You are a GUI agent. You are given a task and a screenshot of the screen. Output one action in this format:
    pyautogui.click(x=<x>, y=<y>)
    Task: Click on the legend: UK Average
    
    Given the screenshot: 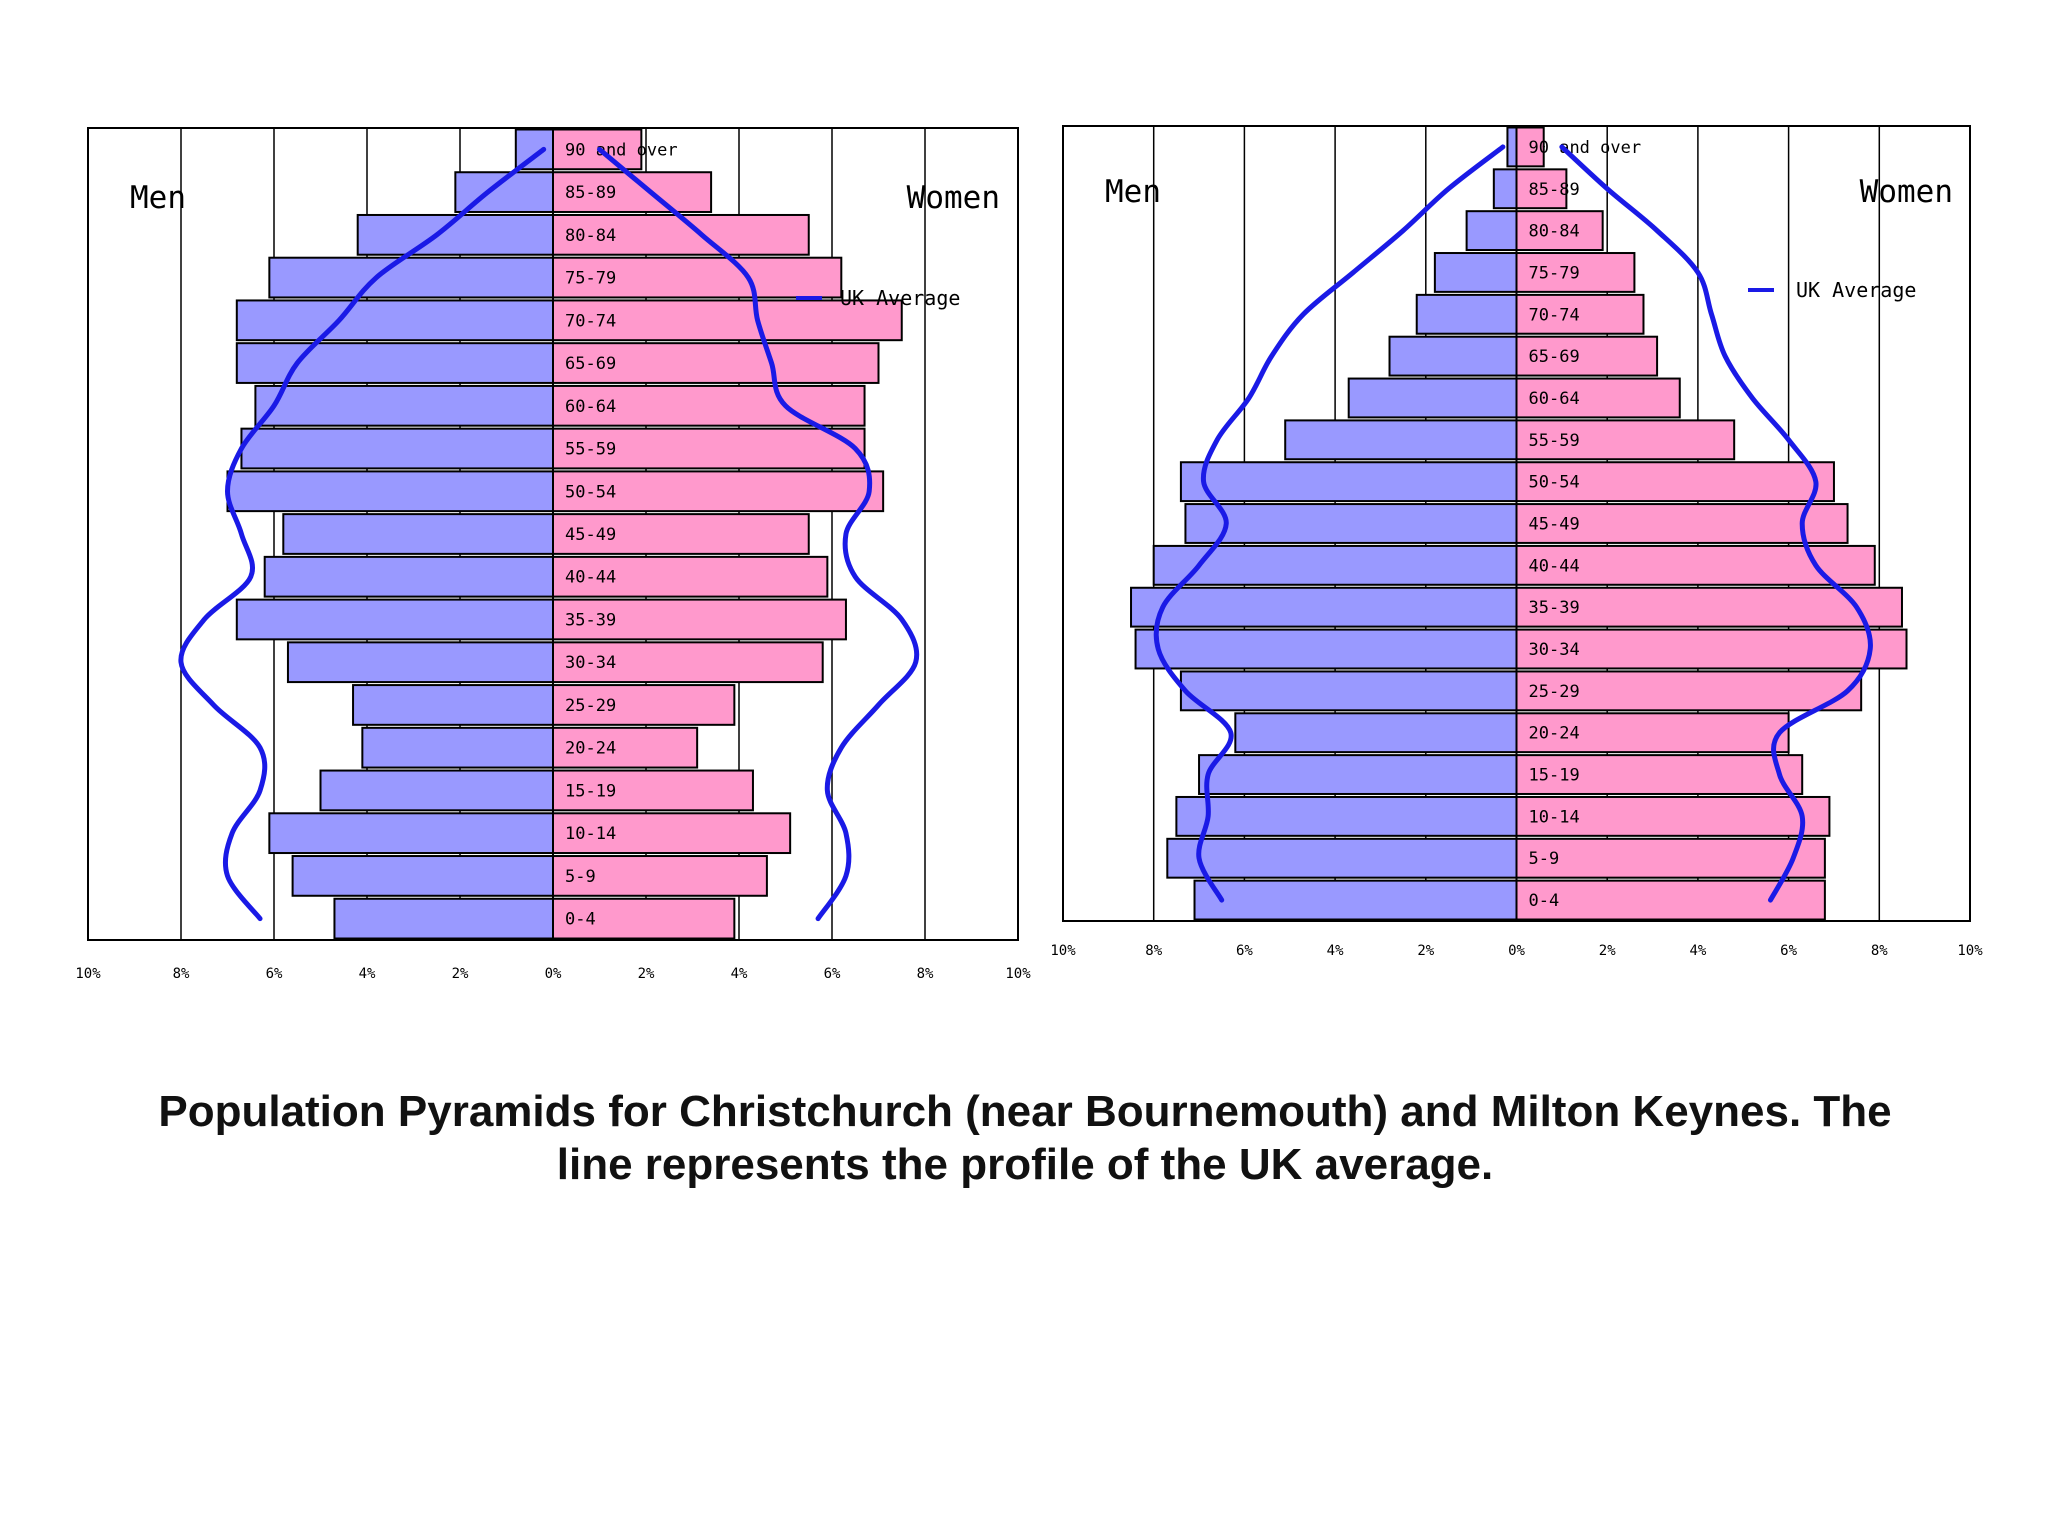 What is the action you would take?
    pyautogui.click(x=878, y=298)
    